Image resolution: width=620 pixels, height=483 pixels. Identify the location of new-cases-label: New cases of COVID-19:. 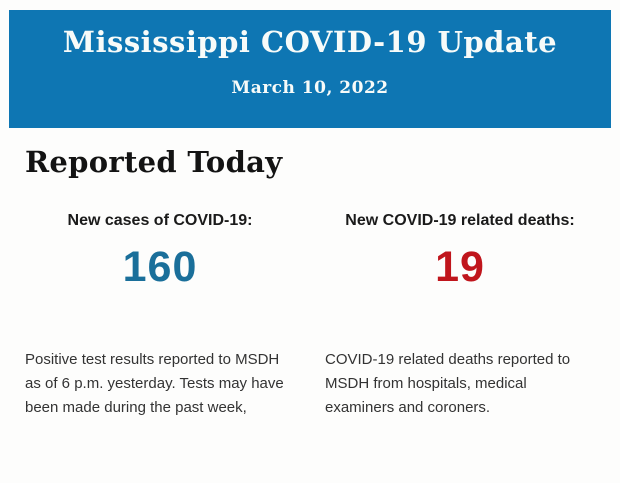
(160, 220).